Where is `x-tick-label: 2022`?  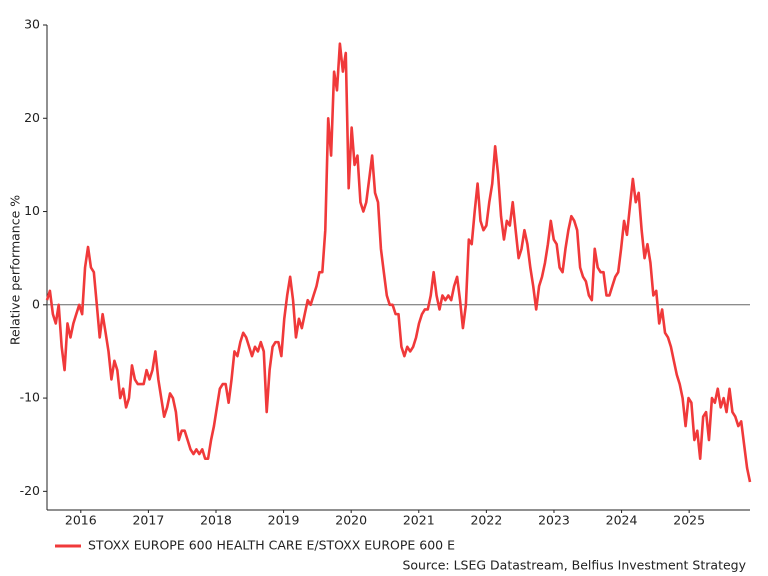
x-tick-label: 2022 is located at coordinates (486, 520).